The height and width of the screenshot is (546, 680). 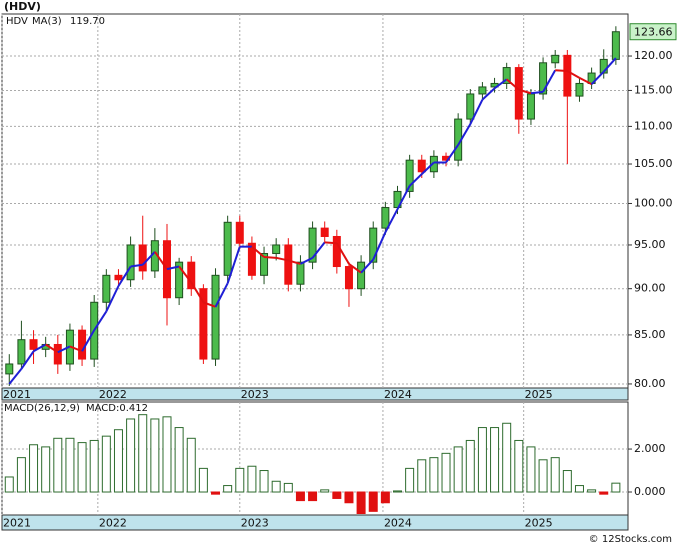 What do you see at coordinates (630, 539) in the screenshot?
I see `credit: © 12Stocks.com` at bounding box center [630, 539].